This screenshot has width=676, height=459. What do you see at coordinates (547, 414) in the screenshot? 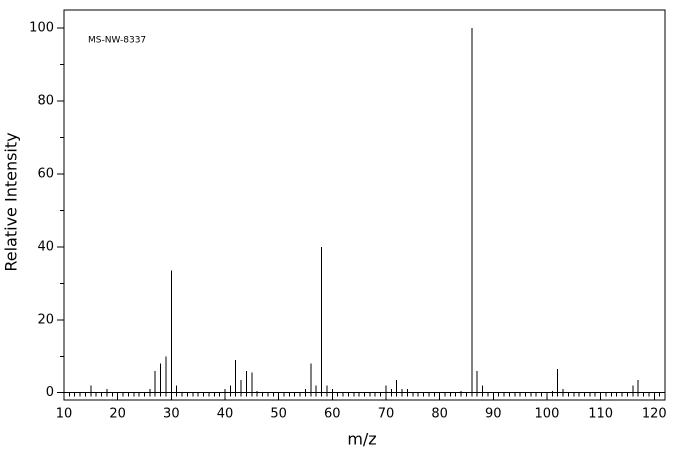
I see `x-tick-label: 100` at bounding box center [547, 414].